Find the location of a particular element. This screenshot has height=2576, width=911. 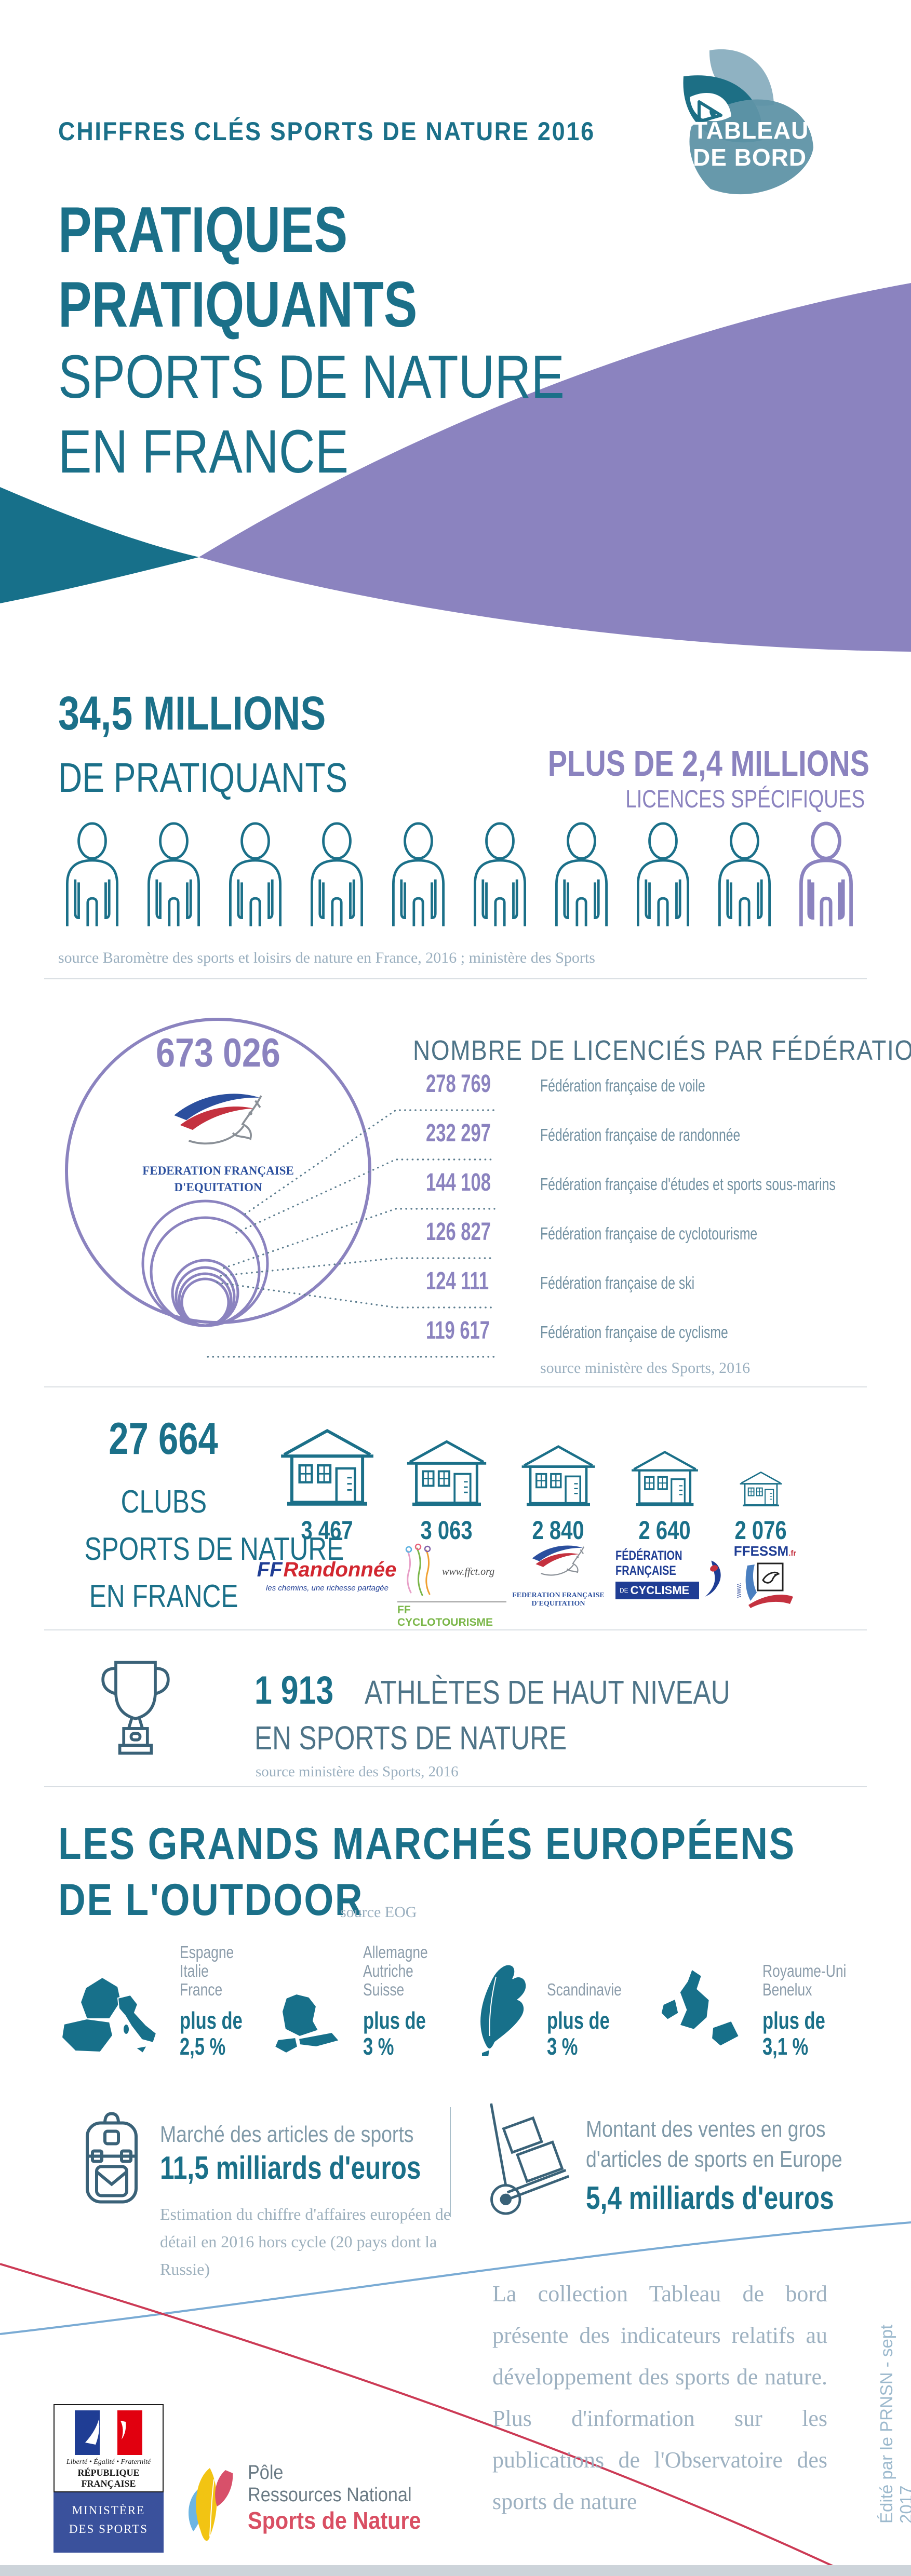

ffessm-logo: FFESSM.fr www. is located at coordinates (765, 1575).